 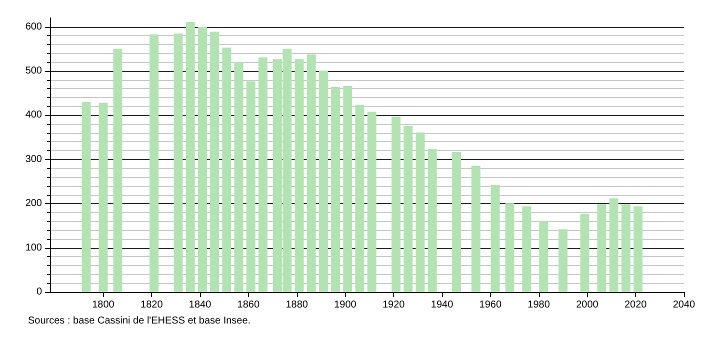 What do you see at coordinates (442, 305) in the screenshot?
I see `x-tick-label: 1940` at bounding box center [442, 305].